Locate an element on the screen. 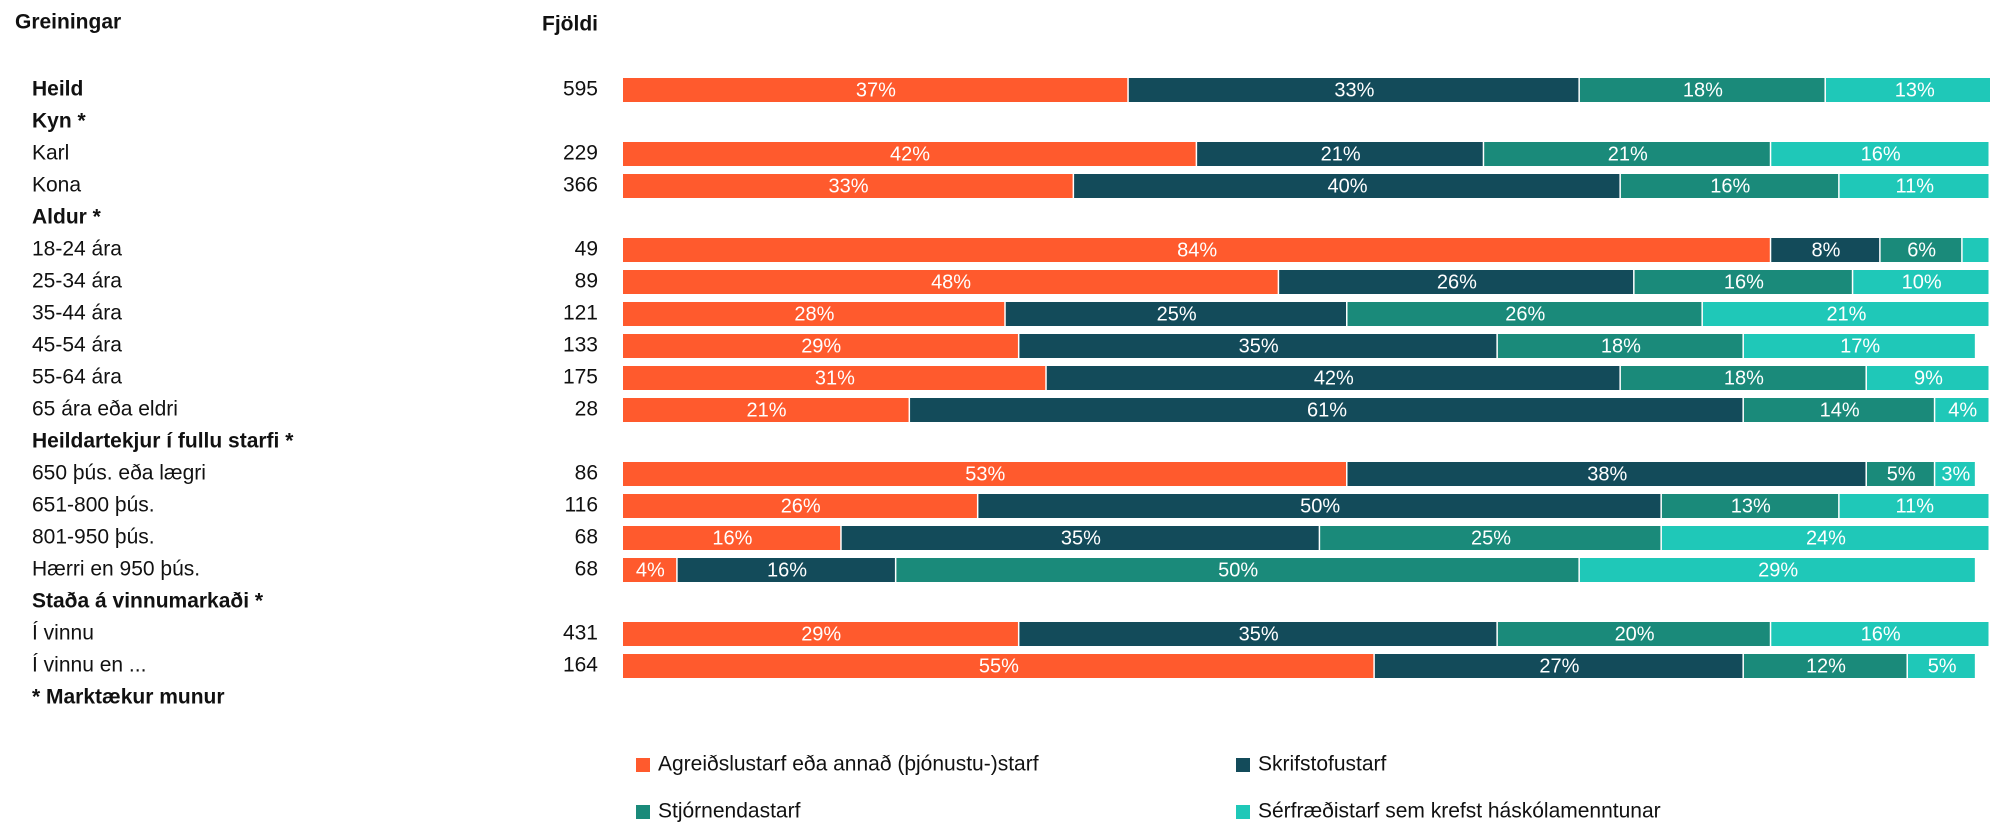  row-count: 229 is located at coordinates (580, 153).